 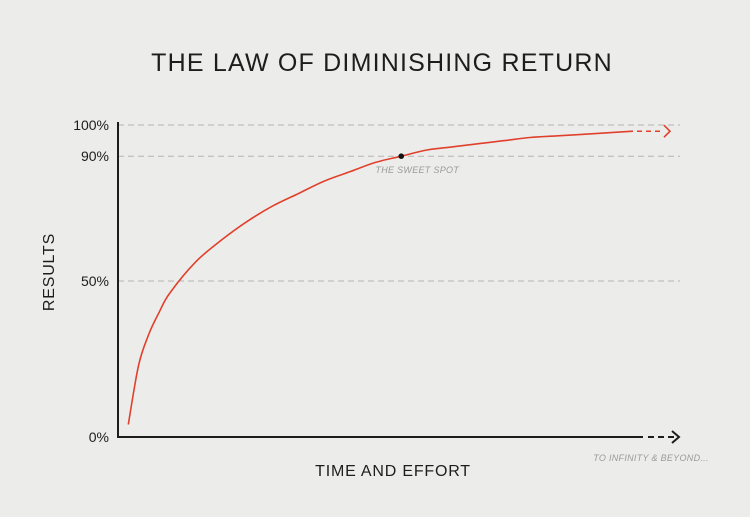 What do you see at coordinates (91, 125) in the screenshot?
I see `y-tick-label: 100%` at bounding box center [91, 125].